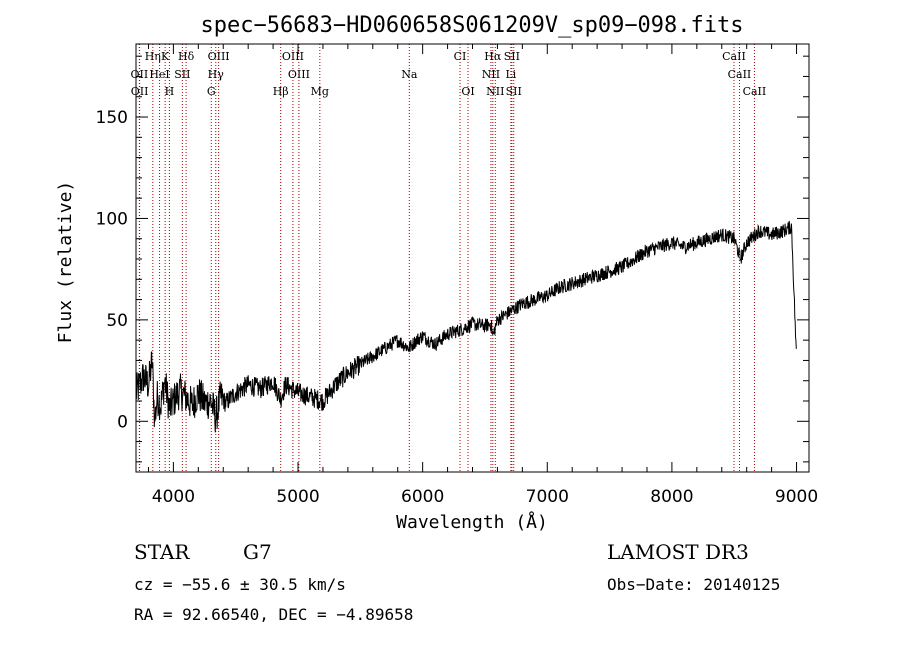  I want to click on spectral-line-label: CI, so click(460, 56).